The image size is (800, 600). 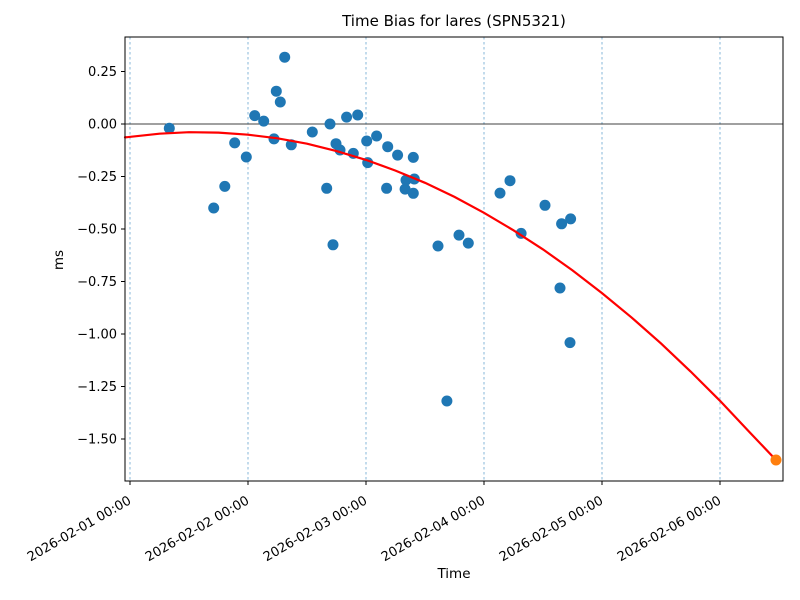 I want to click on x-tick-label: 2026-02-06 00:00, so click(x=669, y=529).